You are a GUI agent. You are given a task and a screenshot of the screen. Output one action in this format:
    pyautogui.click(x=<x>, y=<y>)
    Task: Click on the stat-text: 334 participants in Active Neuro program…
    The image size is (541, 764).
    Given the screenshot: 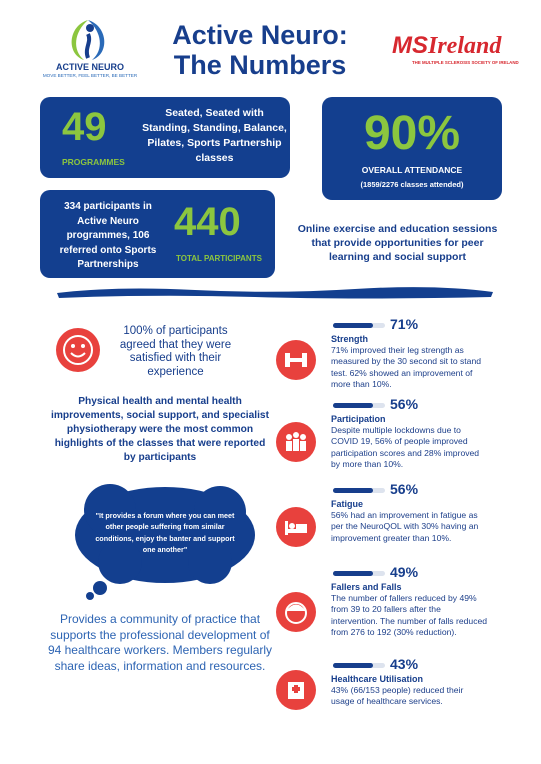 What is the action you would take?
    pyautogui.click(x=108, y=235)
    